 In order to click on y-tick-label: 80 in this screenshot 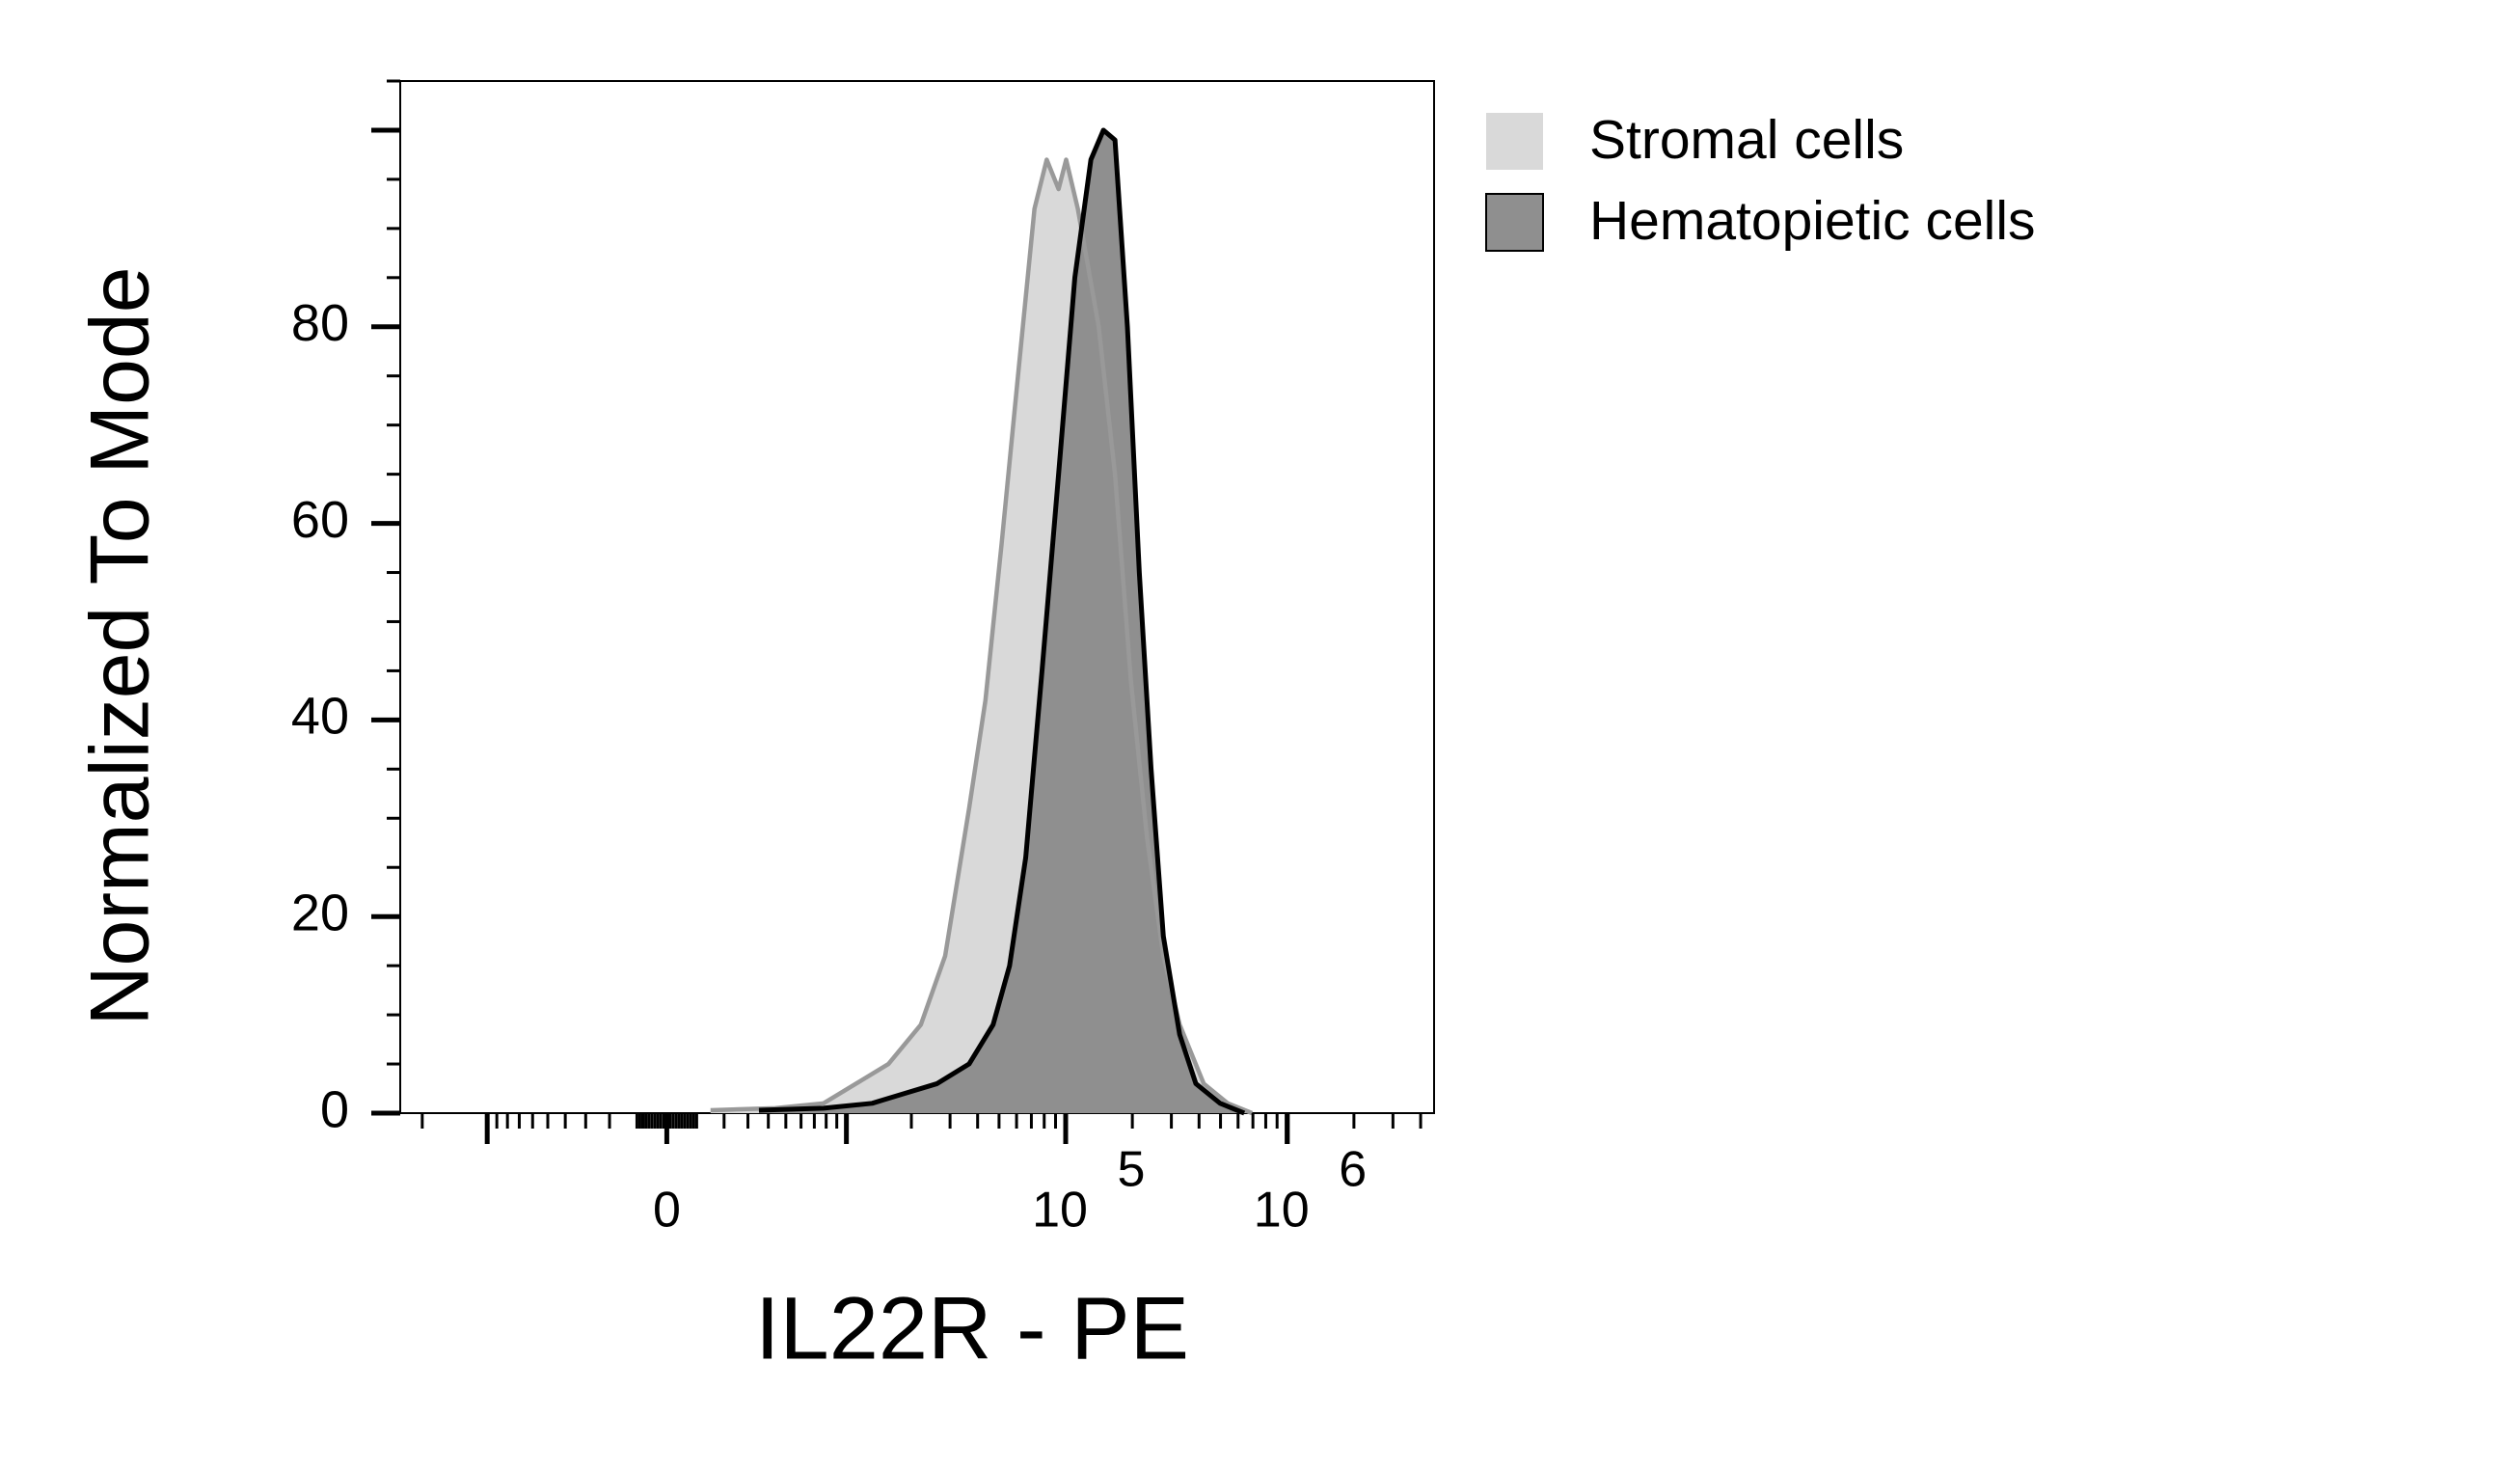, I will do `click(320, 323)`.